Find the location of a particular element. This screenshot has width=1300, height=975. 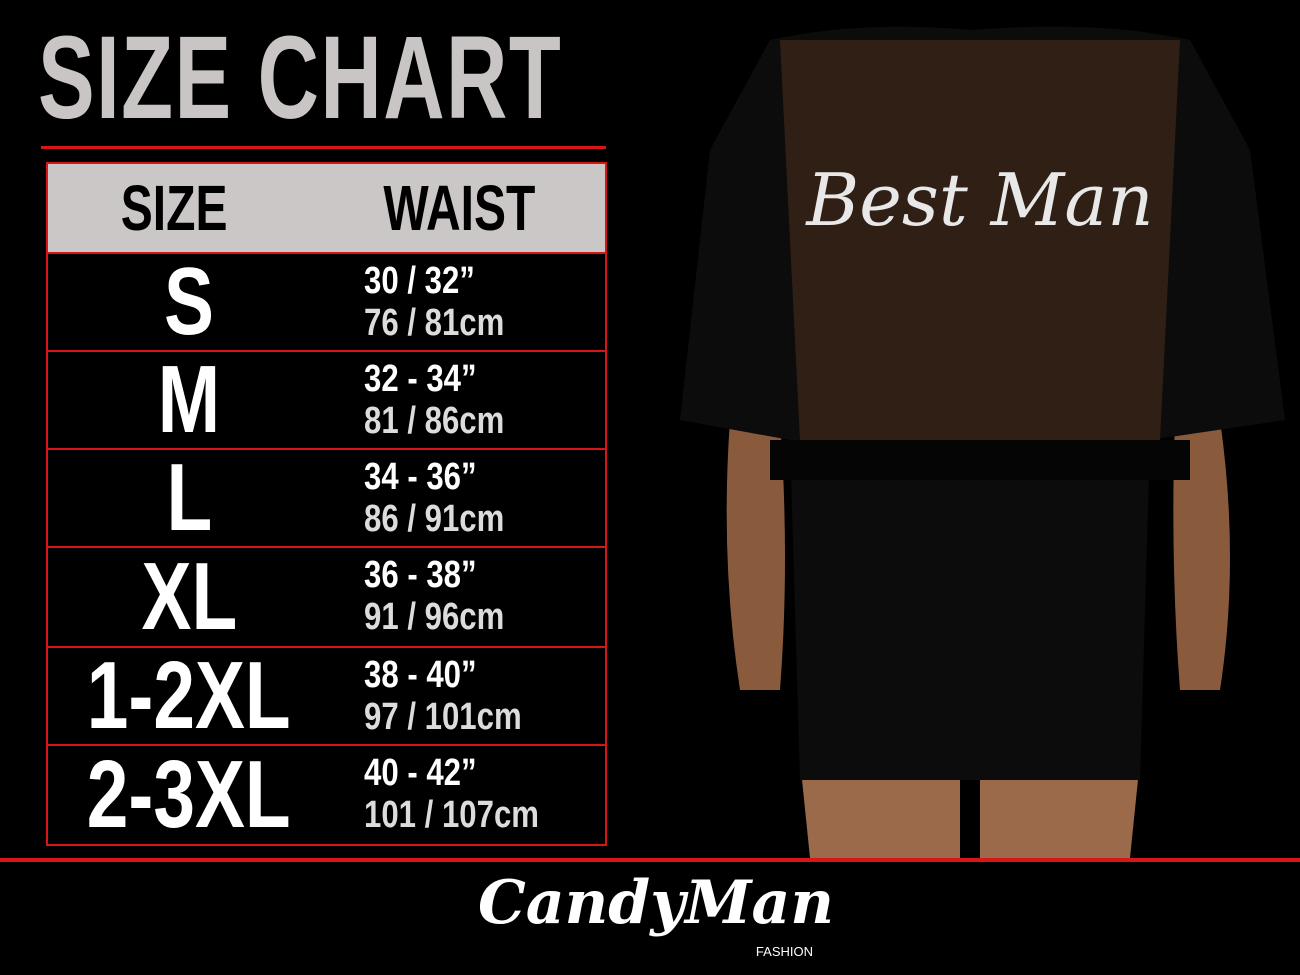

table-row: XL 36 - 38” 91 / 96cm is located at coordinates (326, 596).